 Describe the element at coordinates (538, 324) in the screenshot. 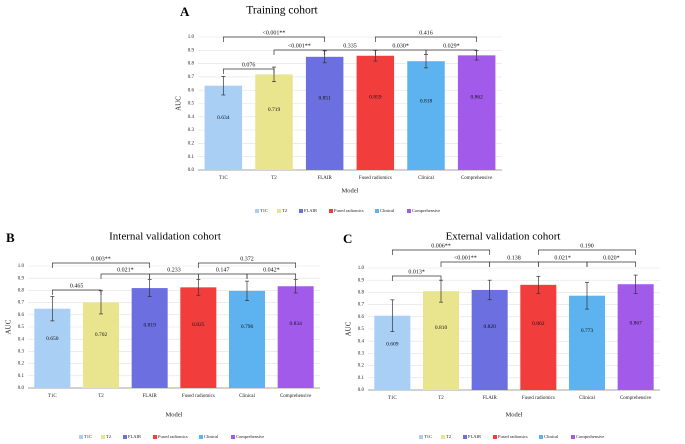

I see `bar-value-label: 0.862` at that location.